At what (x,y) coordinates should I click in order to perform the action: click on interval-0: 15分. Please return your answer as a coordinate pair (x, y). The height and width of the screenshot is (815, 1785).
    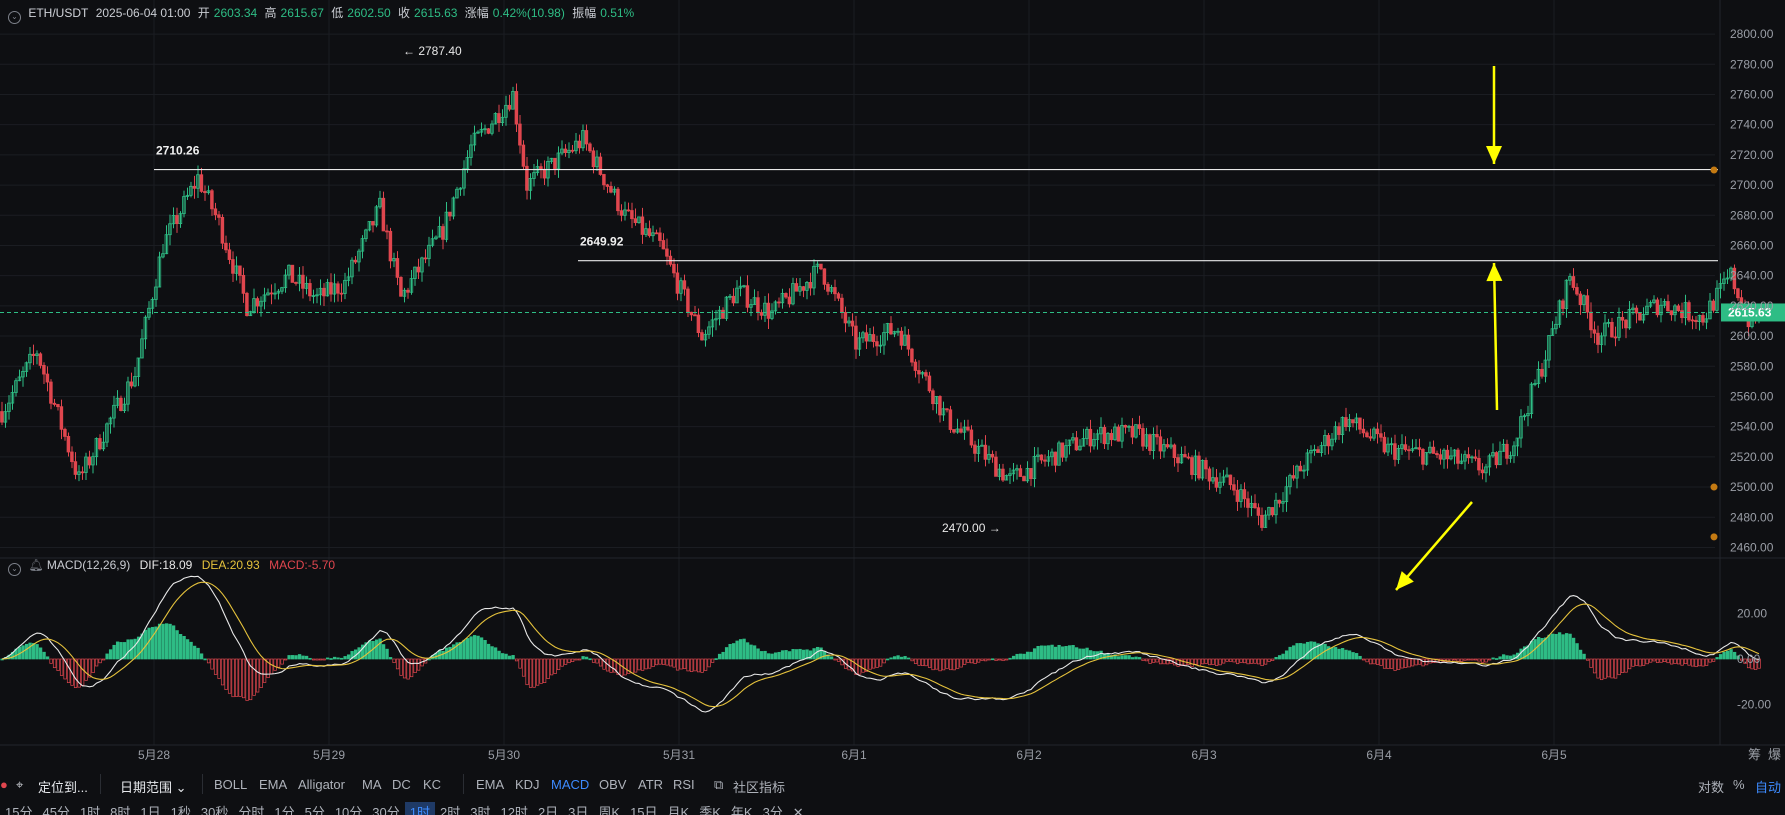
    Looking at the image, I should click on (19, 810).